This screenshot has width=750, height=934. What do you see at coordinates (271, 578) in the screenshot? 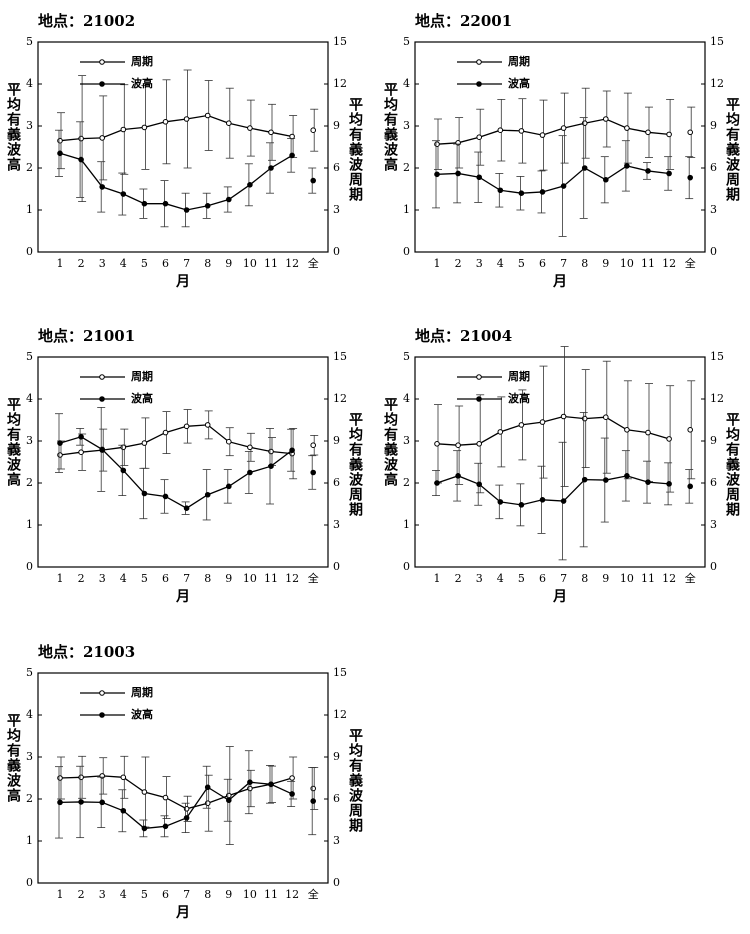
I see `x-tick-label: 11` at bounding box center [271, 578].